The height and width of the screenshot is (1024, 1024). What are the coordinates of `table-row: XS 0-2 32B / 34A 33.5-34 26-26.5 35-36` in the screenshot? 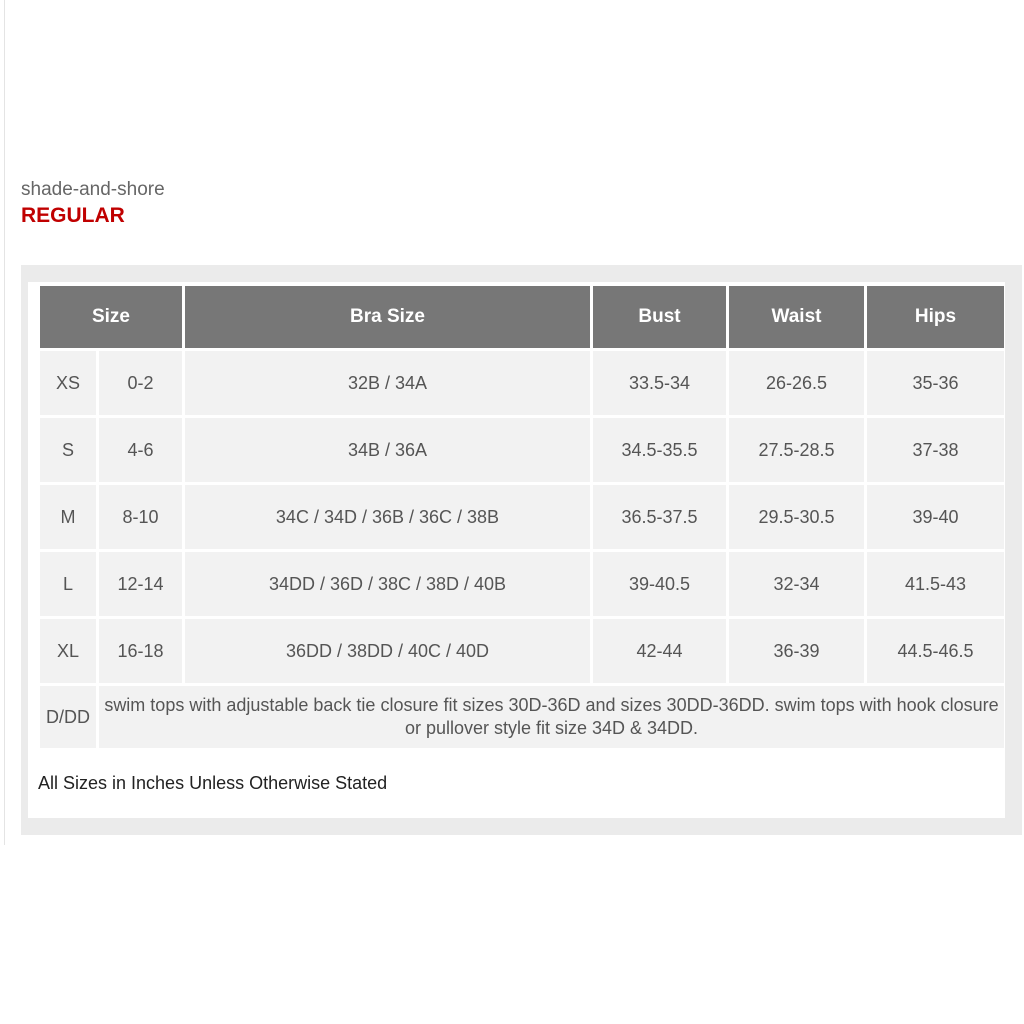 It's located at (522, 383).